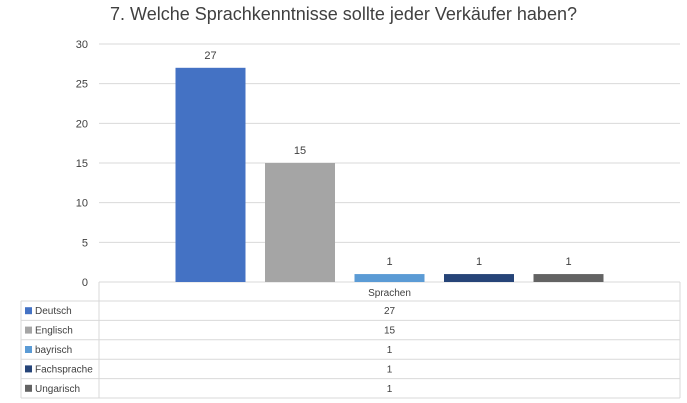  Describe the element at coordinates (389, 278) in the screenshot. I see `bar-bayrisch` at that location.